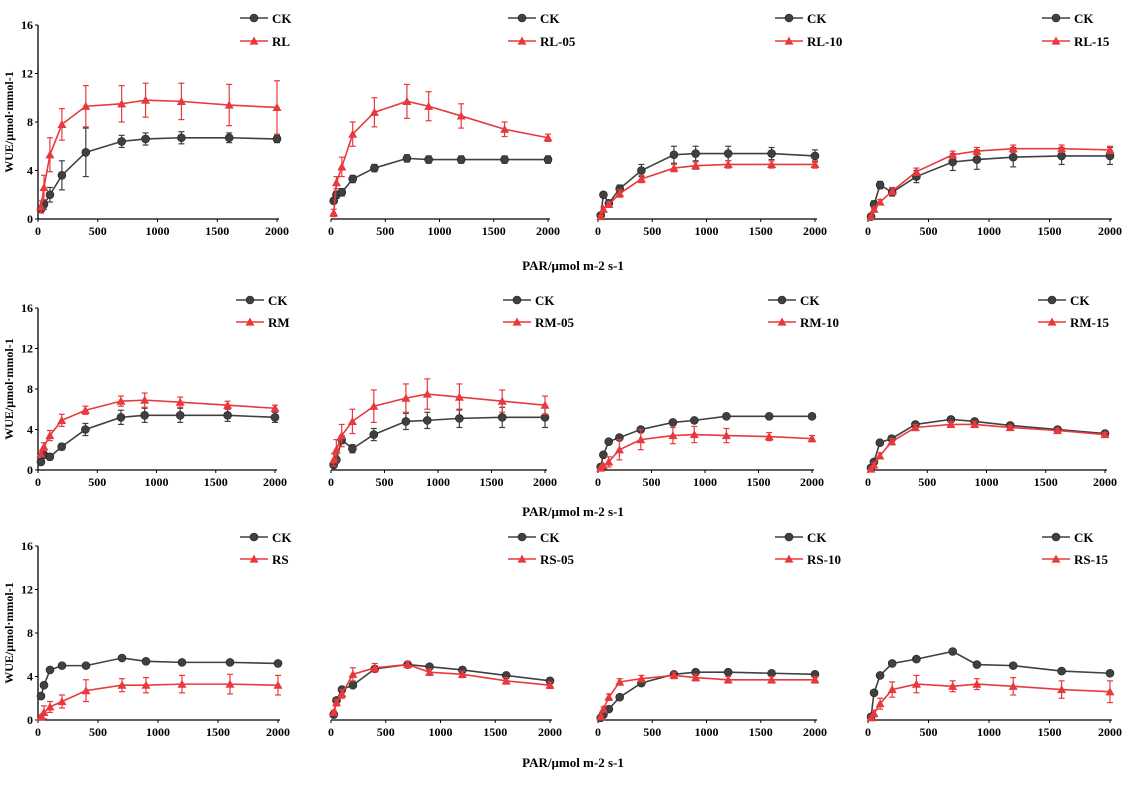 The width and height of the screenshot is (1147, 786). Describe the element at coordinates (30, 677) in the screenshot. I see `y-tick-label: 4` at that location.